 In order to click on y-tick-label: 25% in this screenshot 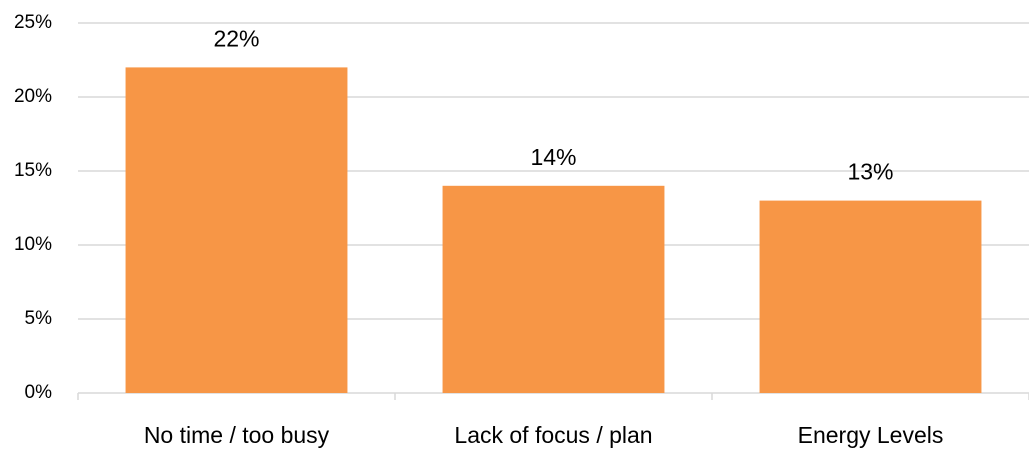, I will do `click(33, 22)`.